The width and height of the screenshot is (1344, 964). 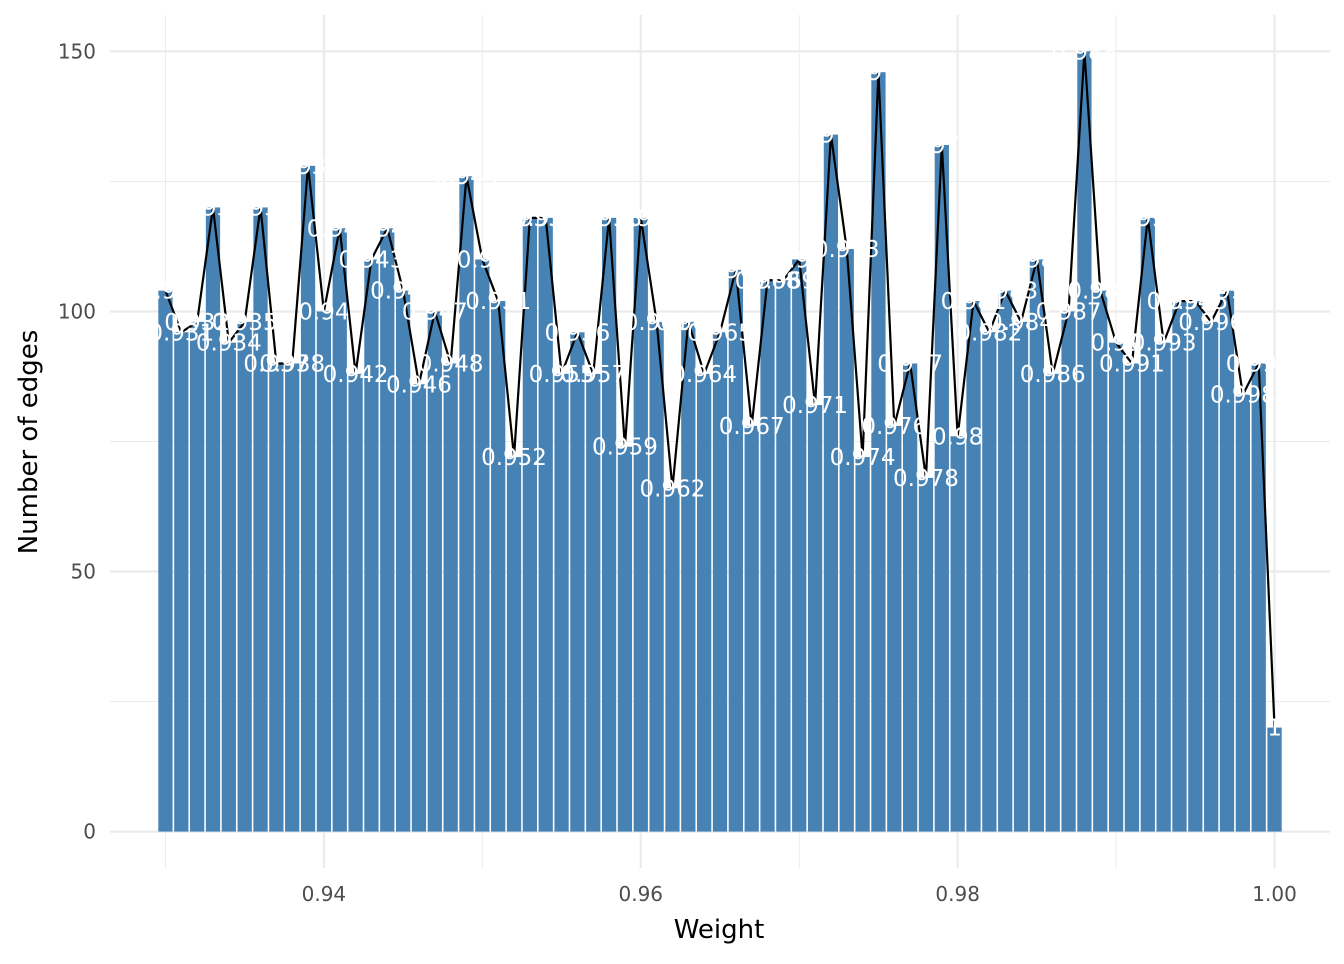 I want to click on bar-label: 0.946, so click(x=419, y=385).